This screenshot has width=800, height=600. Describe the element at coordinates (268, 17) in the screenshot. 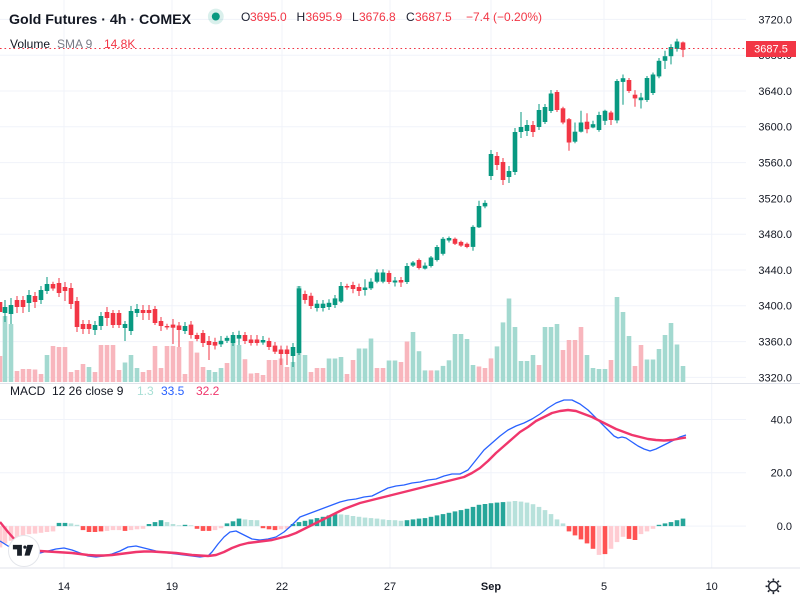

I see `svg-text: 3695.0` at that location.